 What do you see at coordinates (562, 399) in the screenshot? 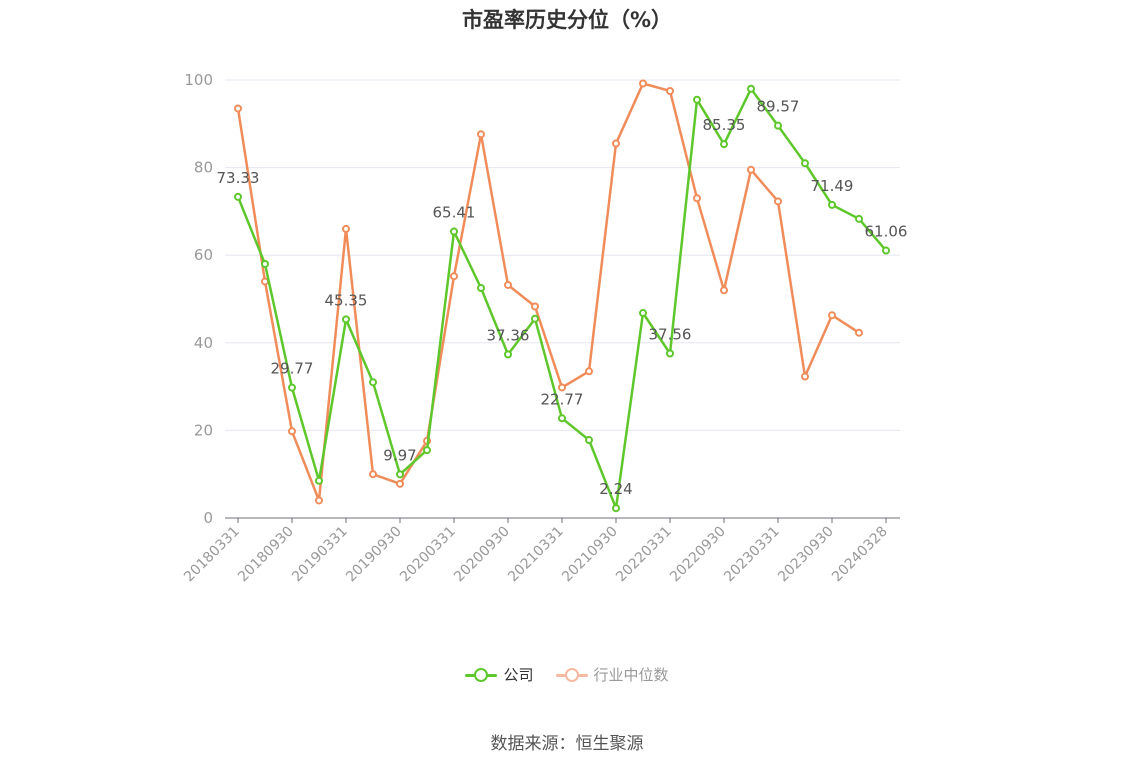
I see `data-label-company: 22.77` at bounding box center [562, 399].